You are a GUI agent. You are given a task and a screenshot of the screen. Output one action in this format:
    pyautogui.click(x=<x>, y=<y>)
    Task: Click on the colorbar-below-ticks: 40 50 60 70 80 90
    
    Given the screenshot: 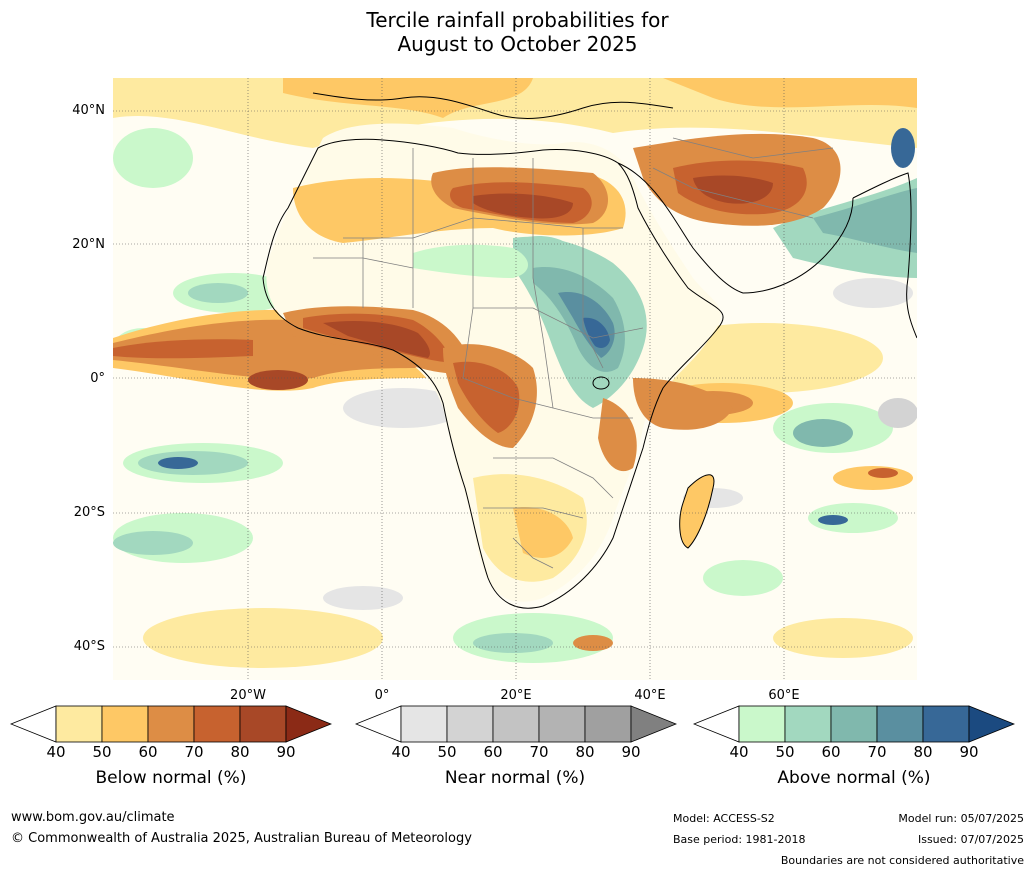 What is the action you would take?
    pyautogui.click(x=171, y=753)
    